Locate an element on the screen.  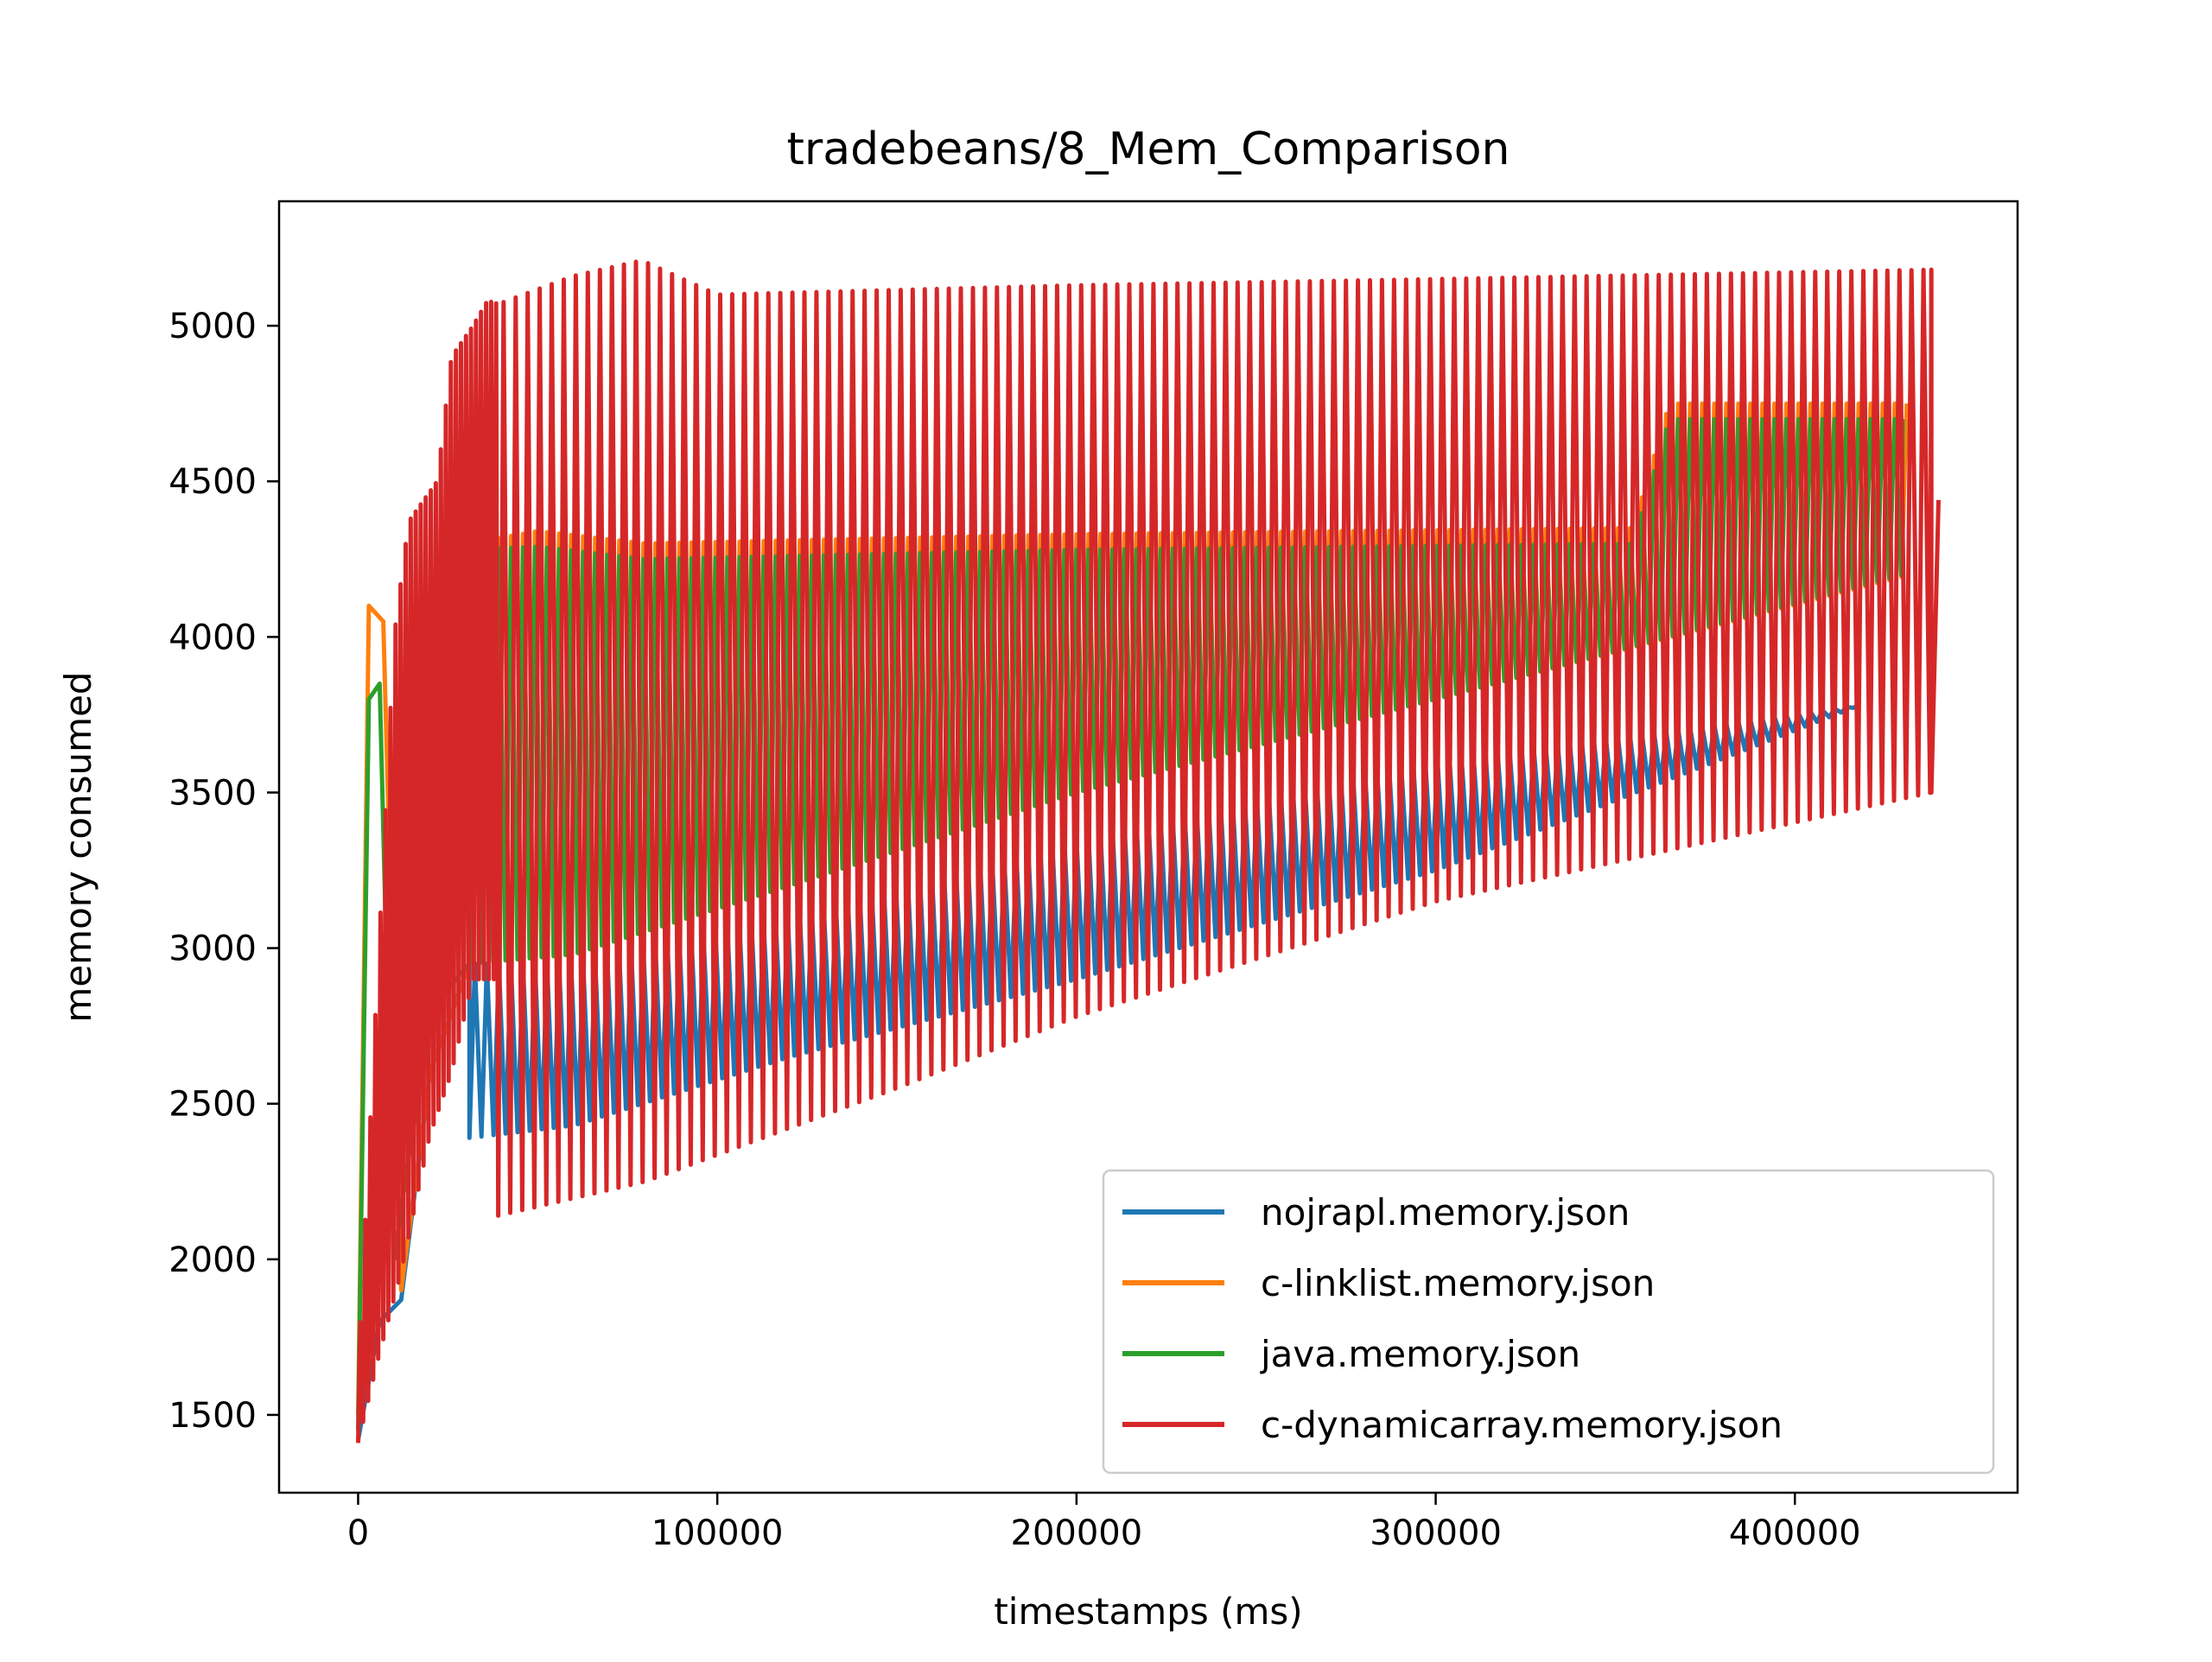
x-tick-label: 0 is located at coordinates (358, 1533).